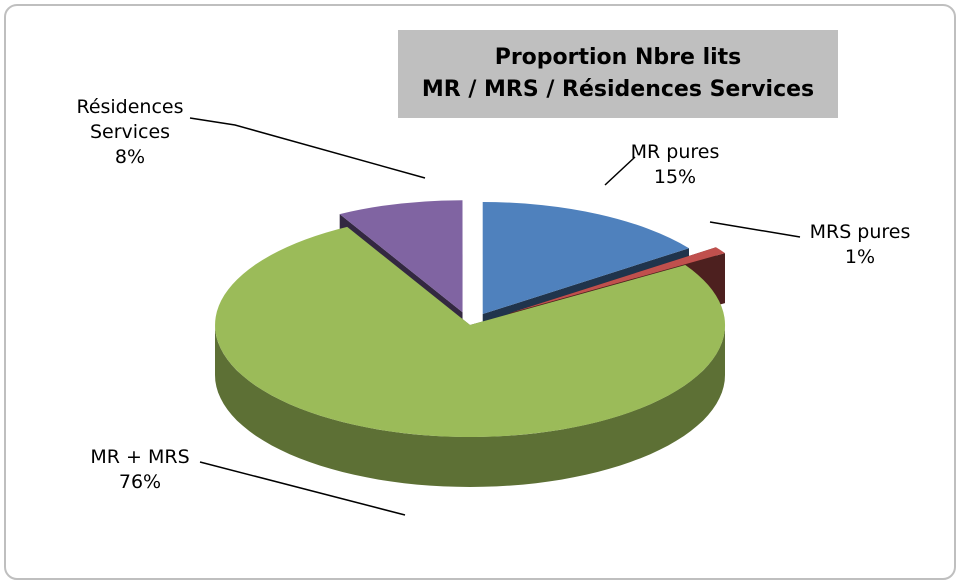  Describe the element at coordinates (130, 157) in the screenshot. I see `value-label: 8%` at that location.